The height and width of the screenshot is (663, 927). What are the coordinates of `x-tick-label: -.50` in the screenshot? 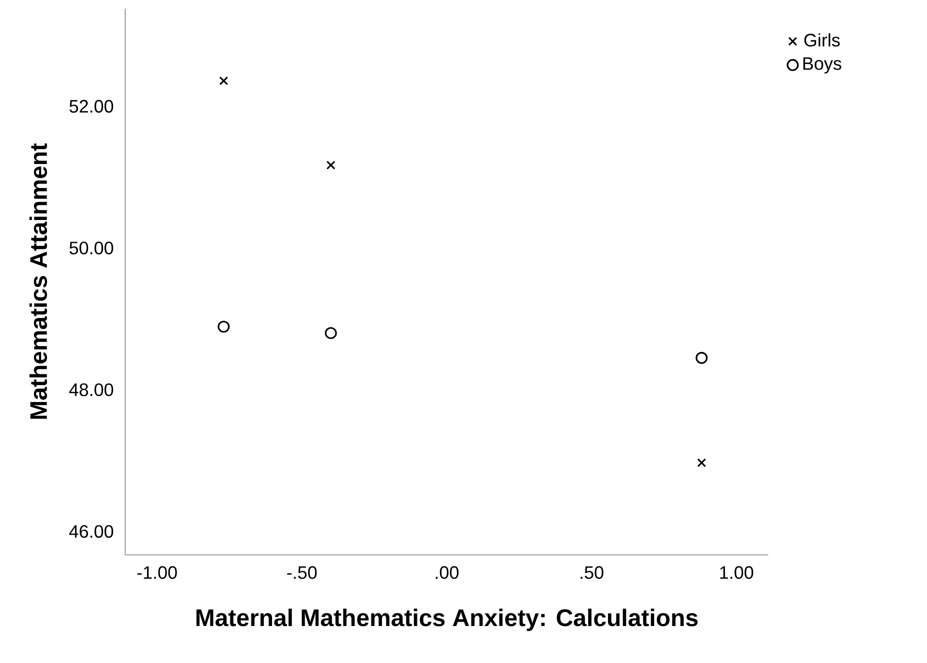 It's located at (302, 572).